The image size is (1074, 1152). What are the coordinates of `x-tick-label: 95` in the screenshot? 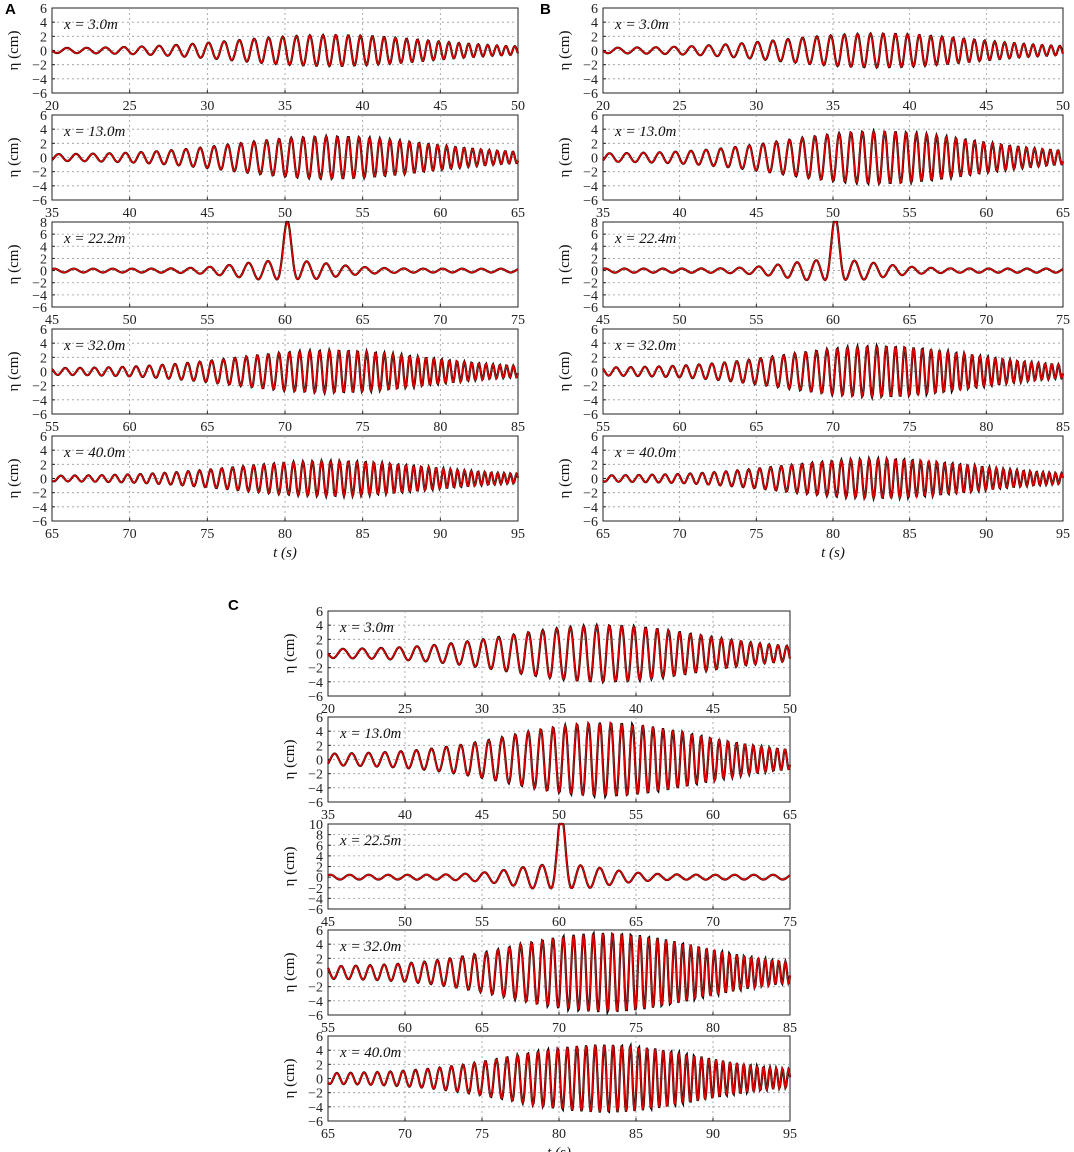 It's located at (518, 534).